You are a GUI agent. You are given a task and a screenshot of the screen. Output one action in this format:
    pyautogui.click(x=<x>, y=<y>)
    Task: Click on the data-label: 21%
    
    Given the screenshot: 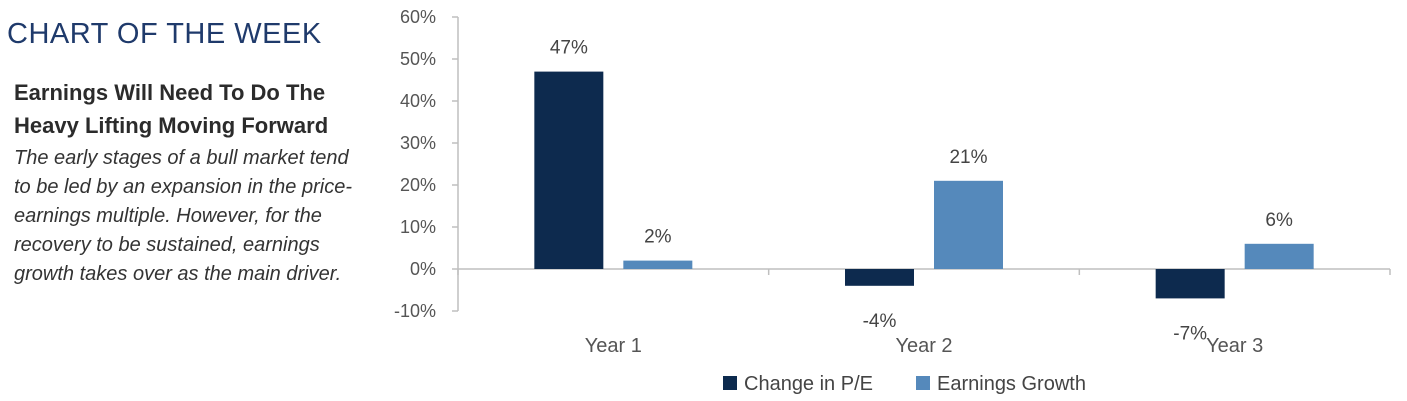 What is the action you would take?
    pyautogui.click(x=968, y=157)
    